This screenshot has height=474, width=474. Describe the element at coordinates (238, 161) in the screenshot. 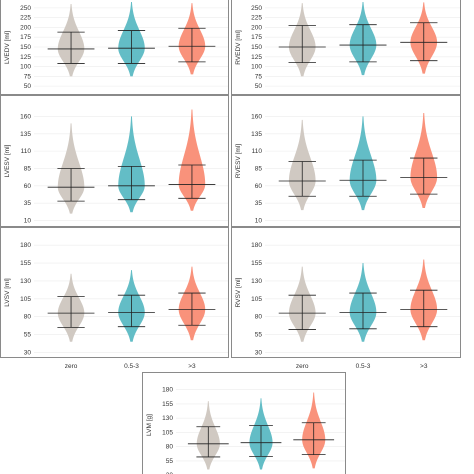

I see `y-axis-label: RVESV [ml]` at that location.